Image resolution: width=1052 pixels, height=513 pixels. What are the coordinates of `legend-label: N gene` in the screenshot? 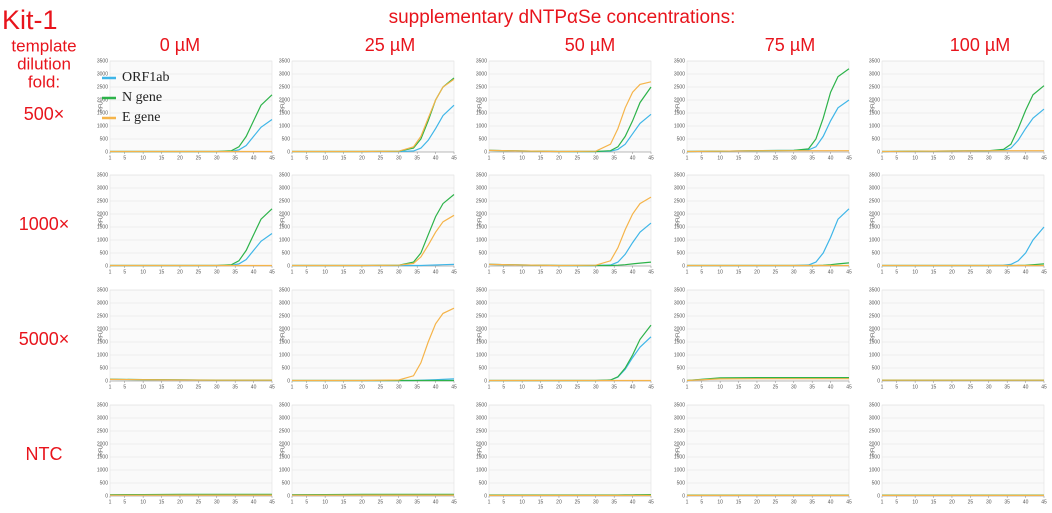 It's located at (142, 97).